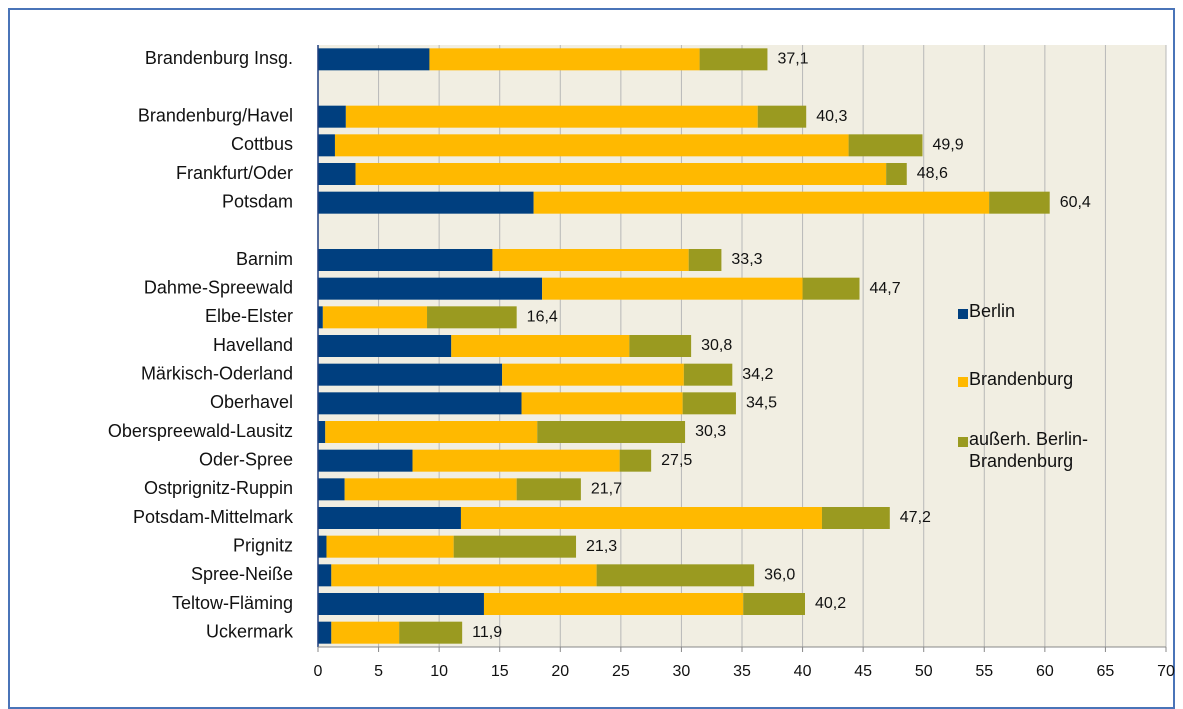  Describe the element at coordinates (682, 671) in the screenshot. I see `x-tick-label: 30` at that location.